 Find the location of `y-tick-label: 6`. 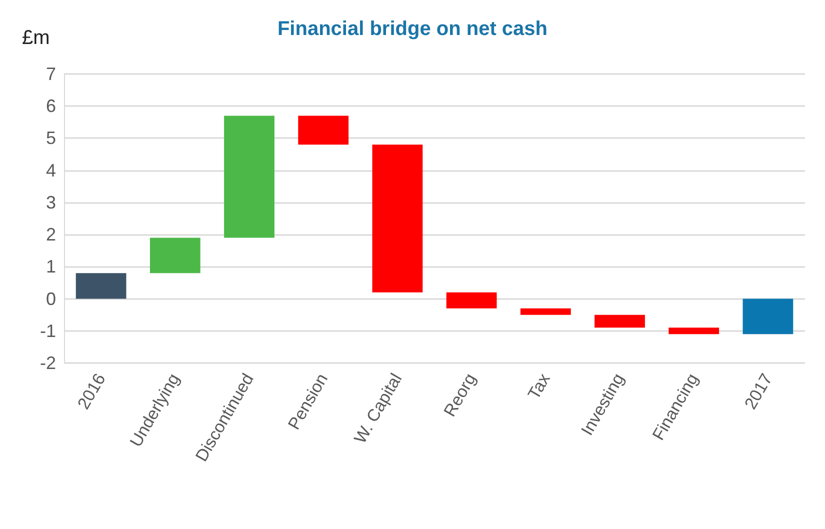

y-tick-label: 6 is located at coordinates (51, 106).